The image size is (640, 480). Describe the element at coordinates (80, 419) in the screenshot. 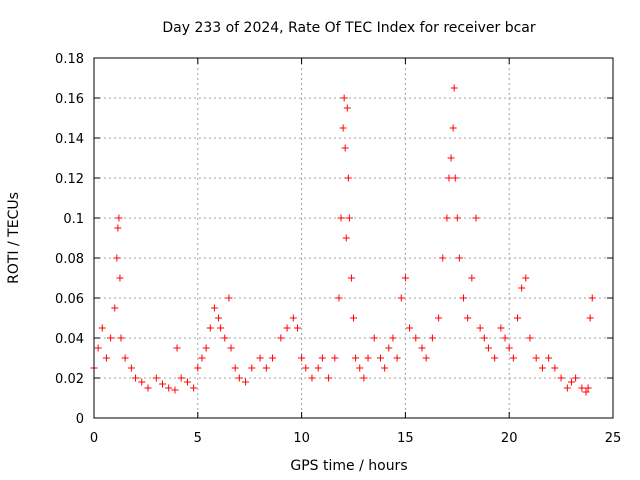

I see `y-tick-label: 0` at that location.